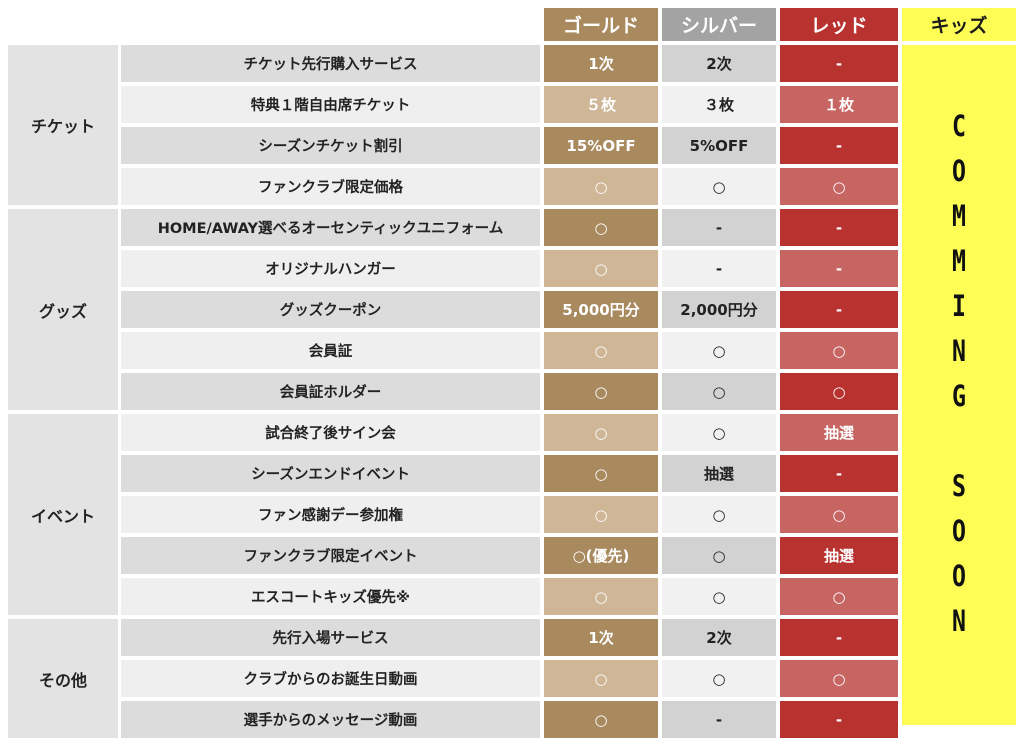  I want to click on kids-letter: S, so click(959, 486).